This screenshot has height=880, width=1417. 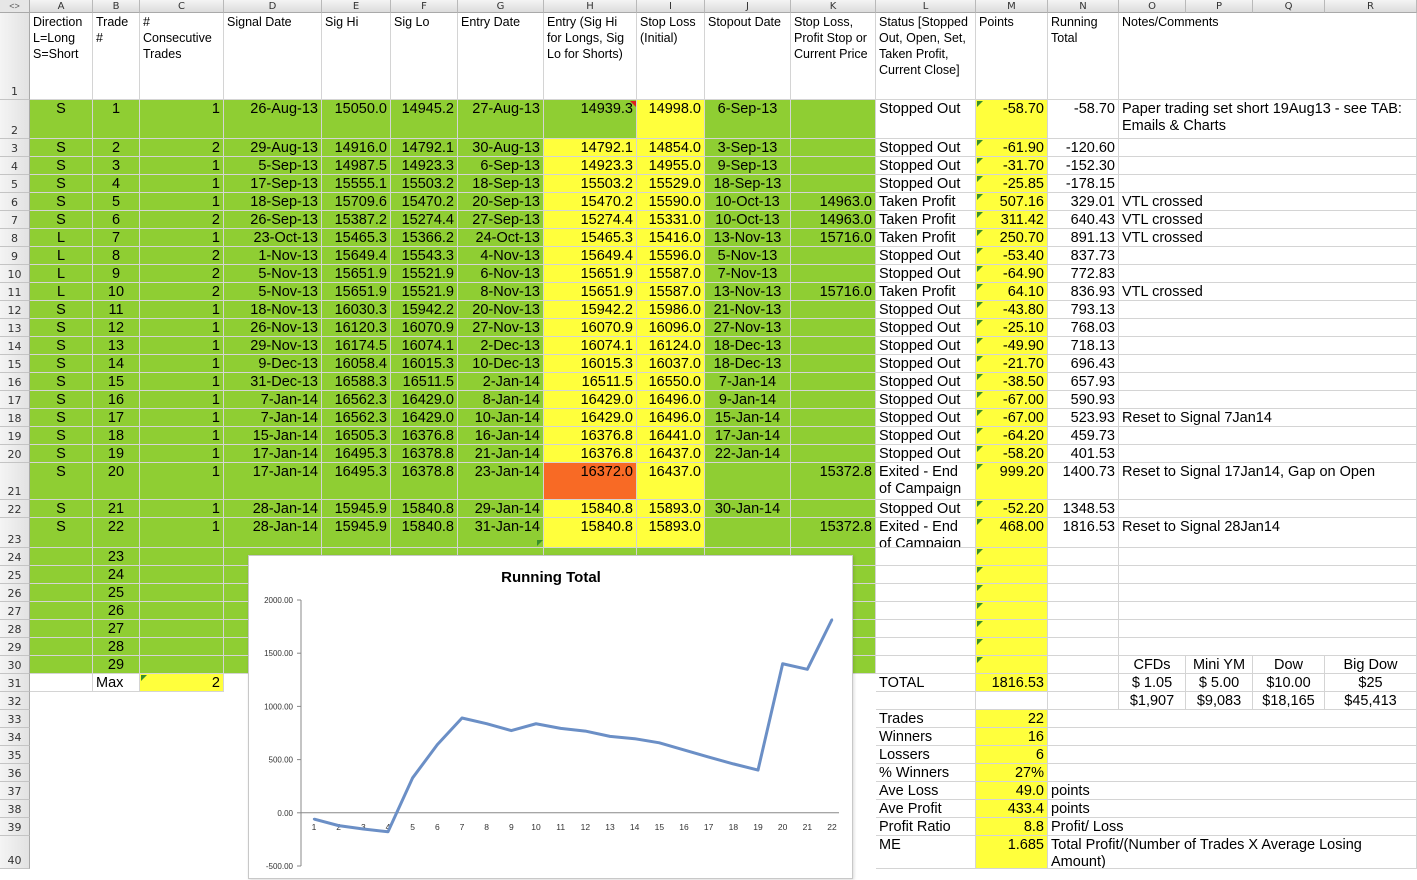 I want to click on direction-cell: L, so click(x=61, y=238).